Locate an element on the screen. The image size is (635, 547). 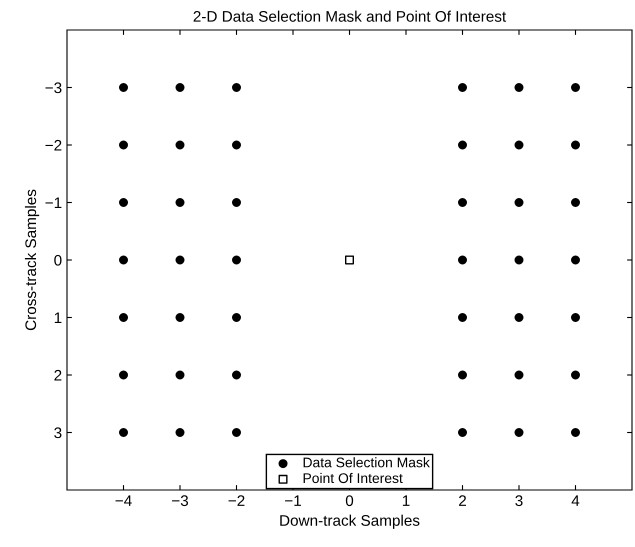
legend-label: Data Selection Mask is located at coordinates (367, 462).